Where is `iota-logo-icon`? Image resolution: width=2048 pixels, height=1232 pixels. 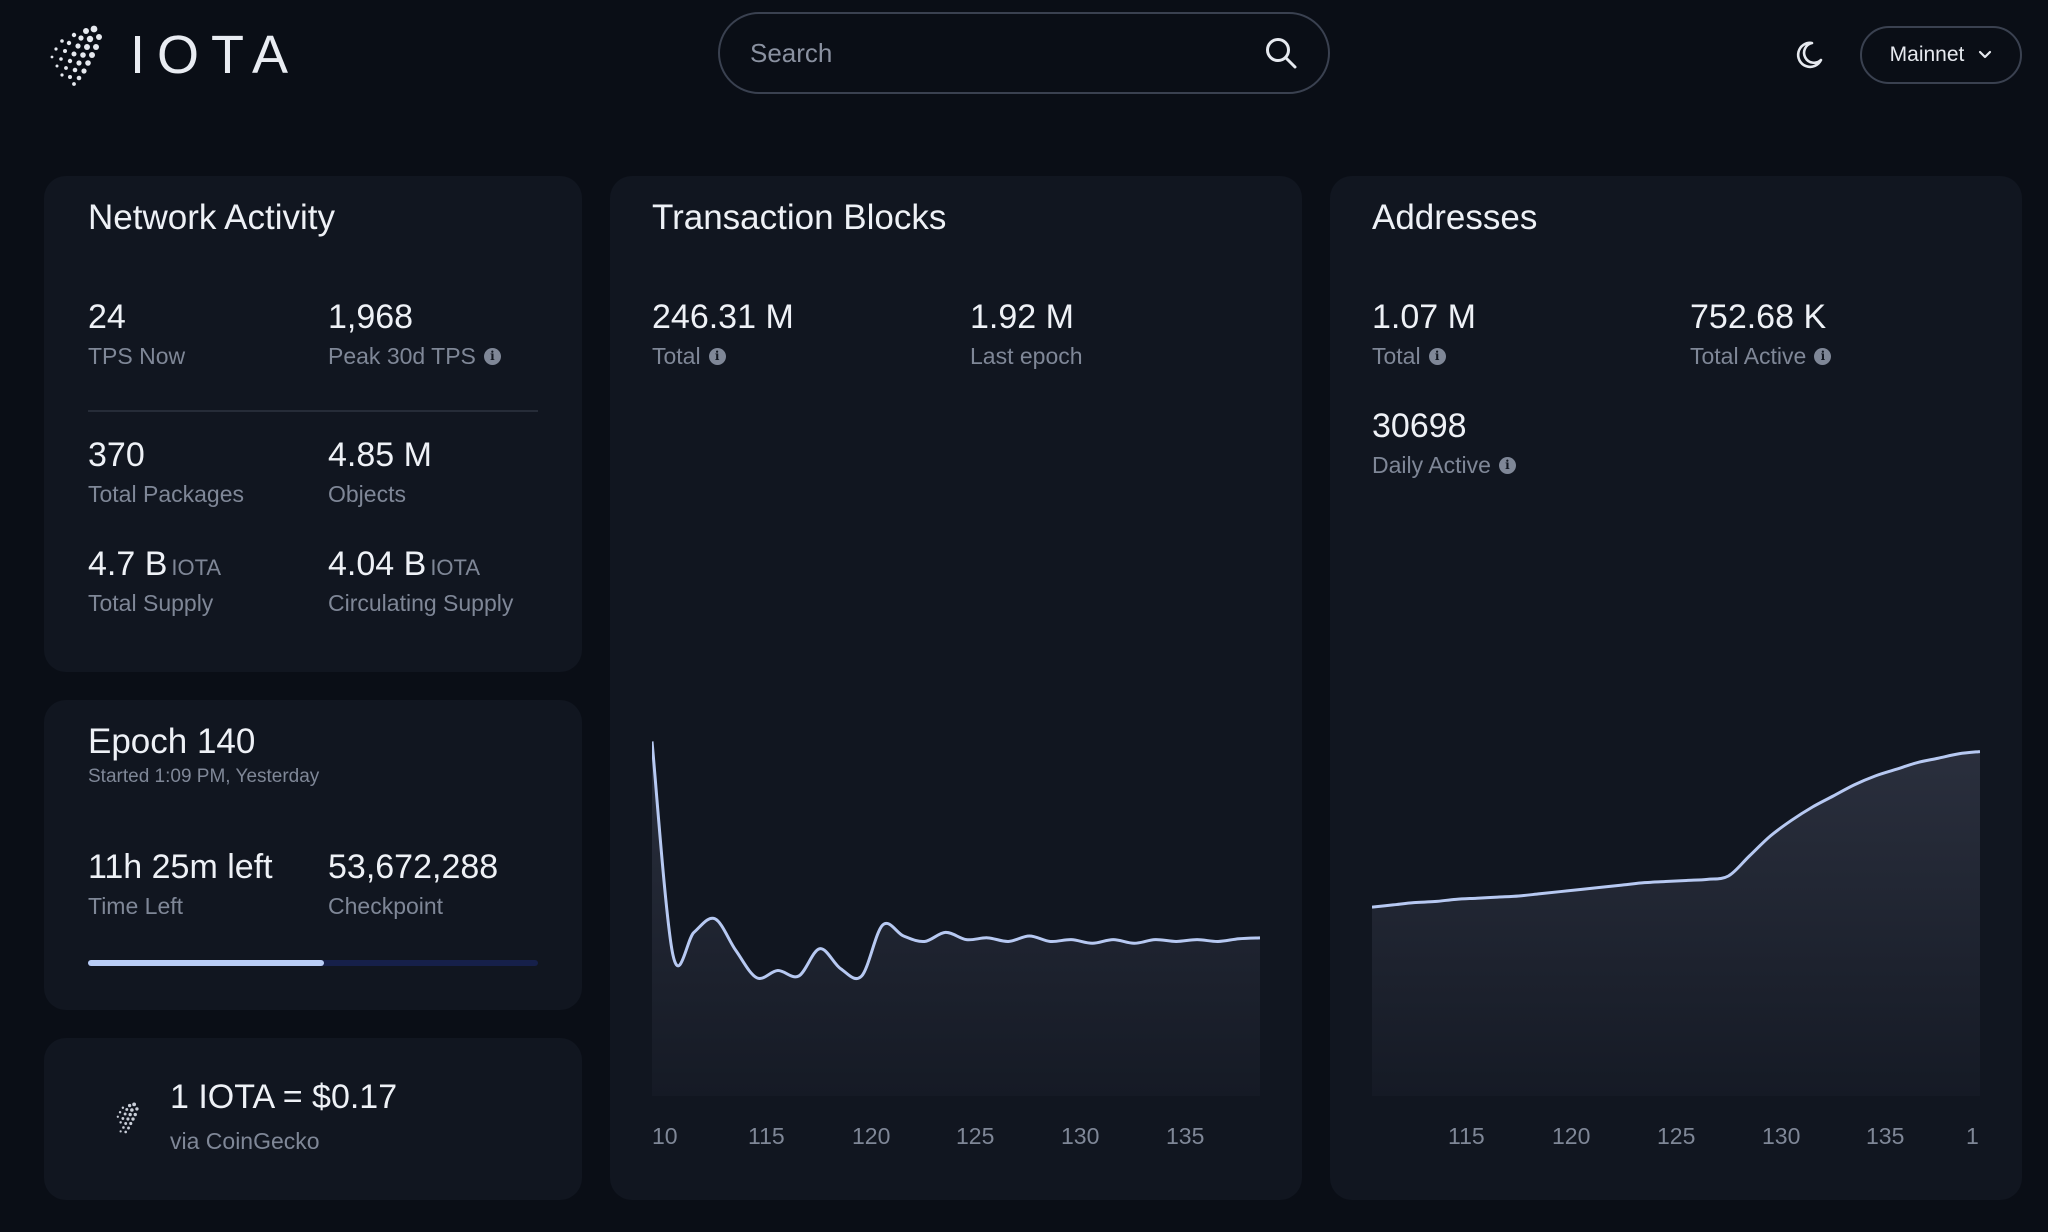 iota-logo-icon is located at coordinates (76, 55).